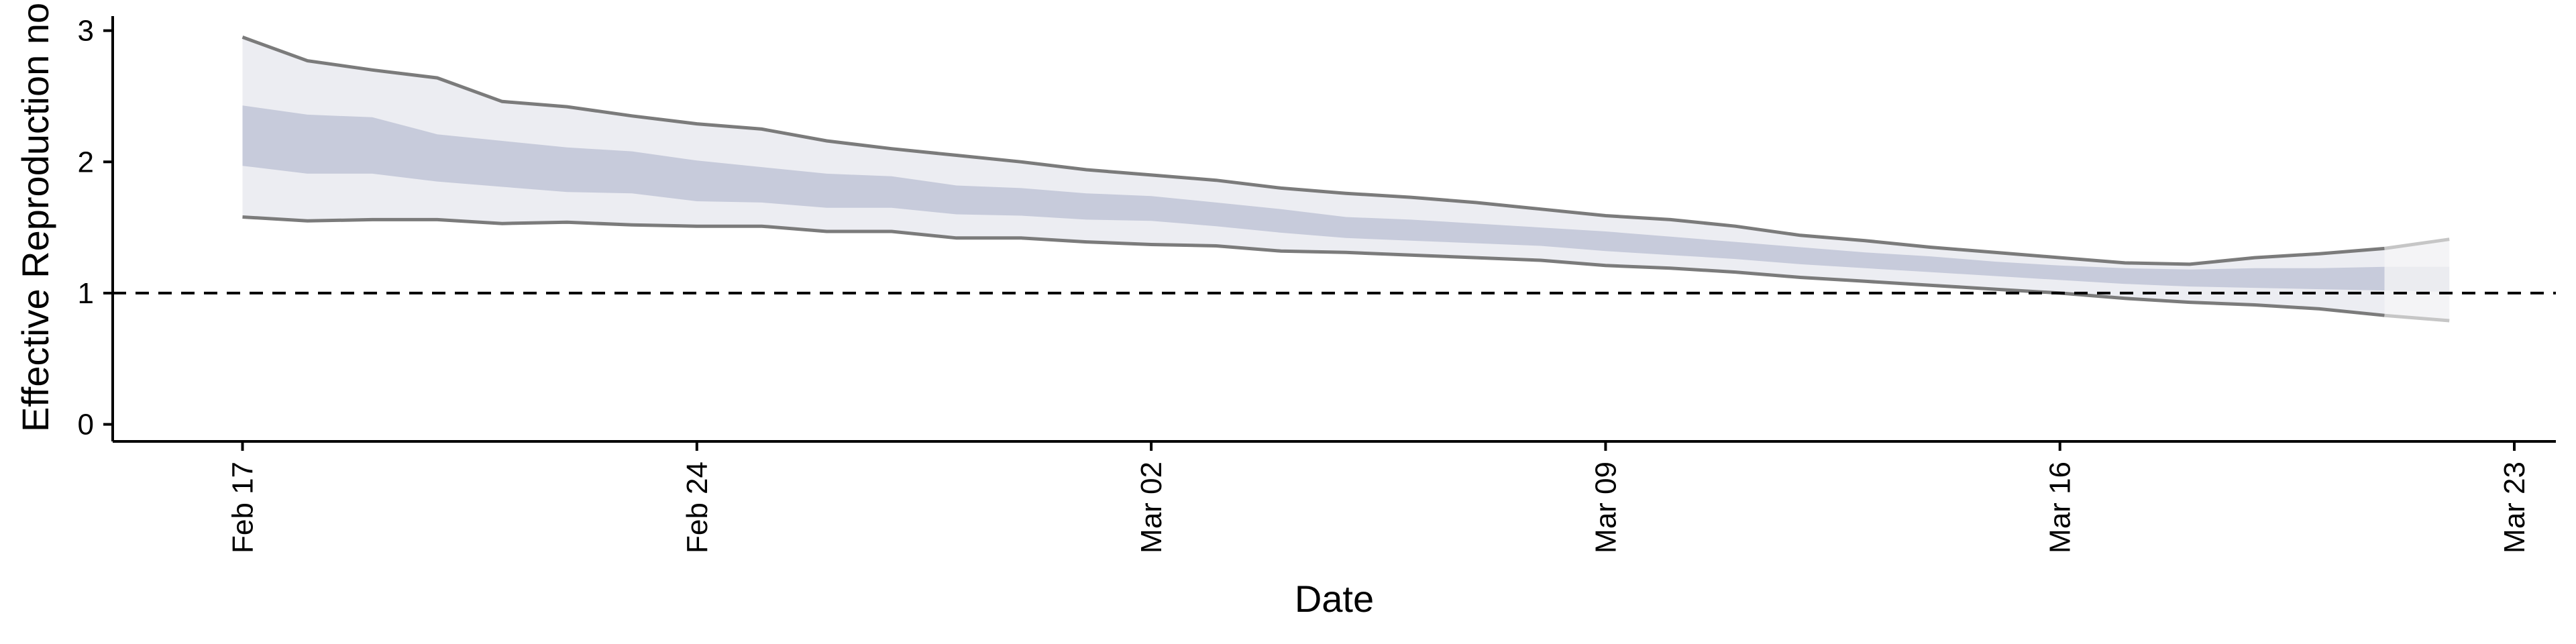  What do you see at coordinates (1334, 599) in the screenshot?
I see `x-axis-title: Date` at bounding box center [1334, 599].